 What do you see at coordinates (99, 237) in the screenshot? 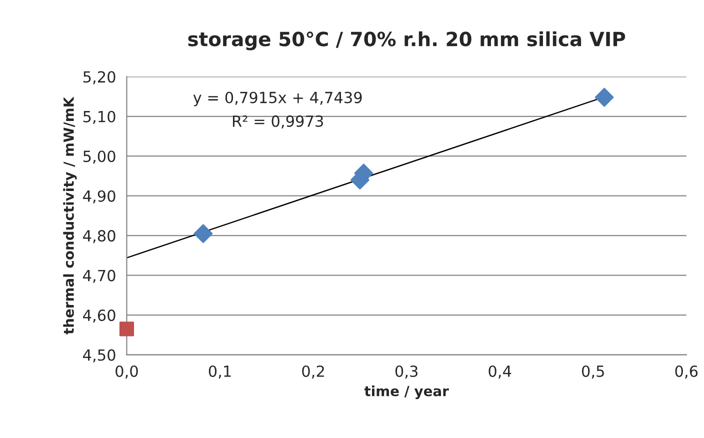
I see `y-tick-label: 4,80` at bounding box center [99, 237].